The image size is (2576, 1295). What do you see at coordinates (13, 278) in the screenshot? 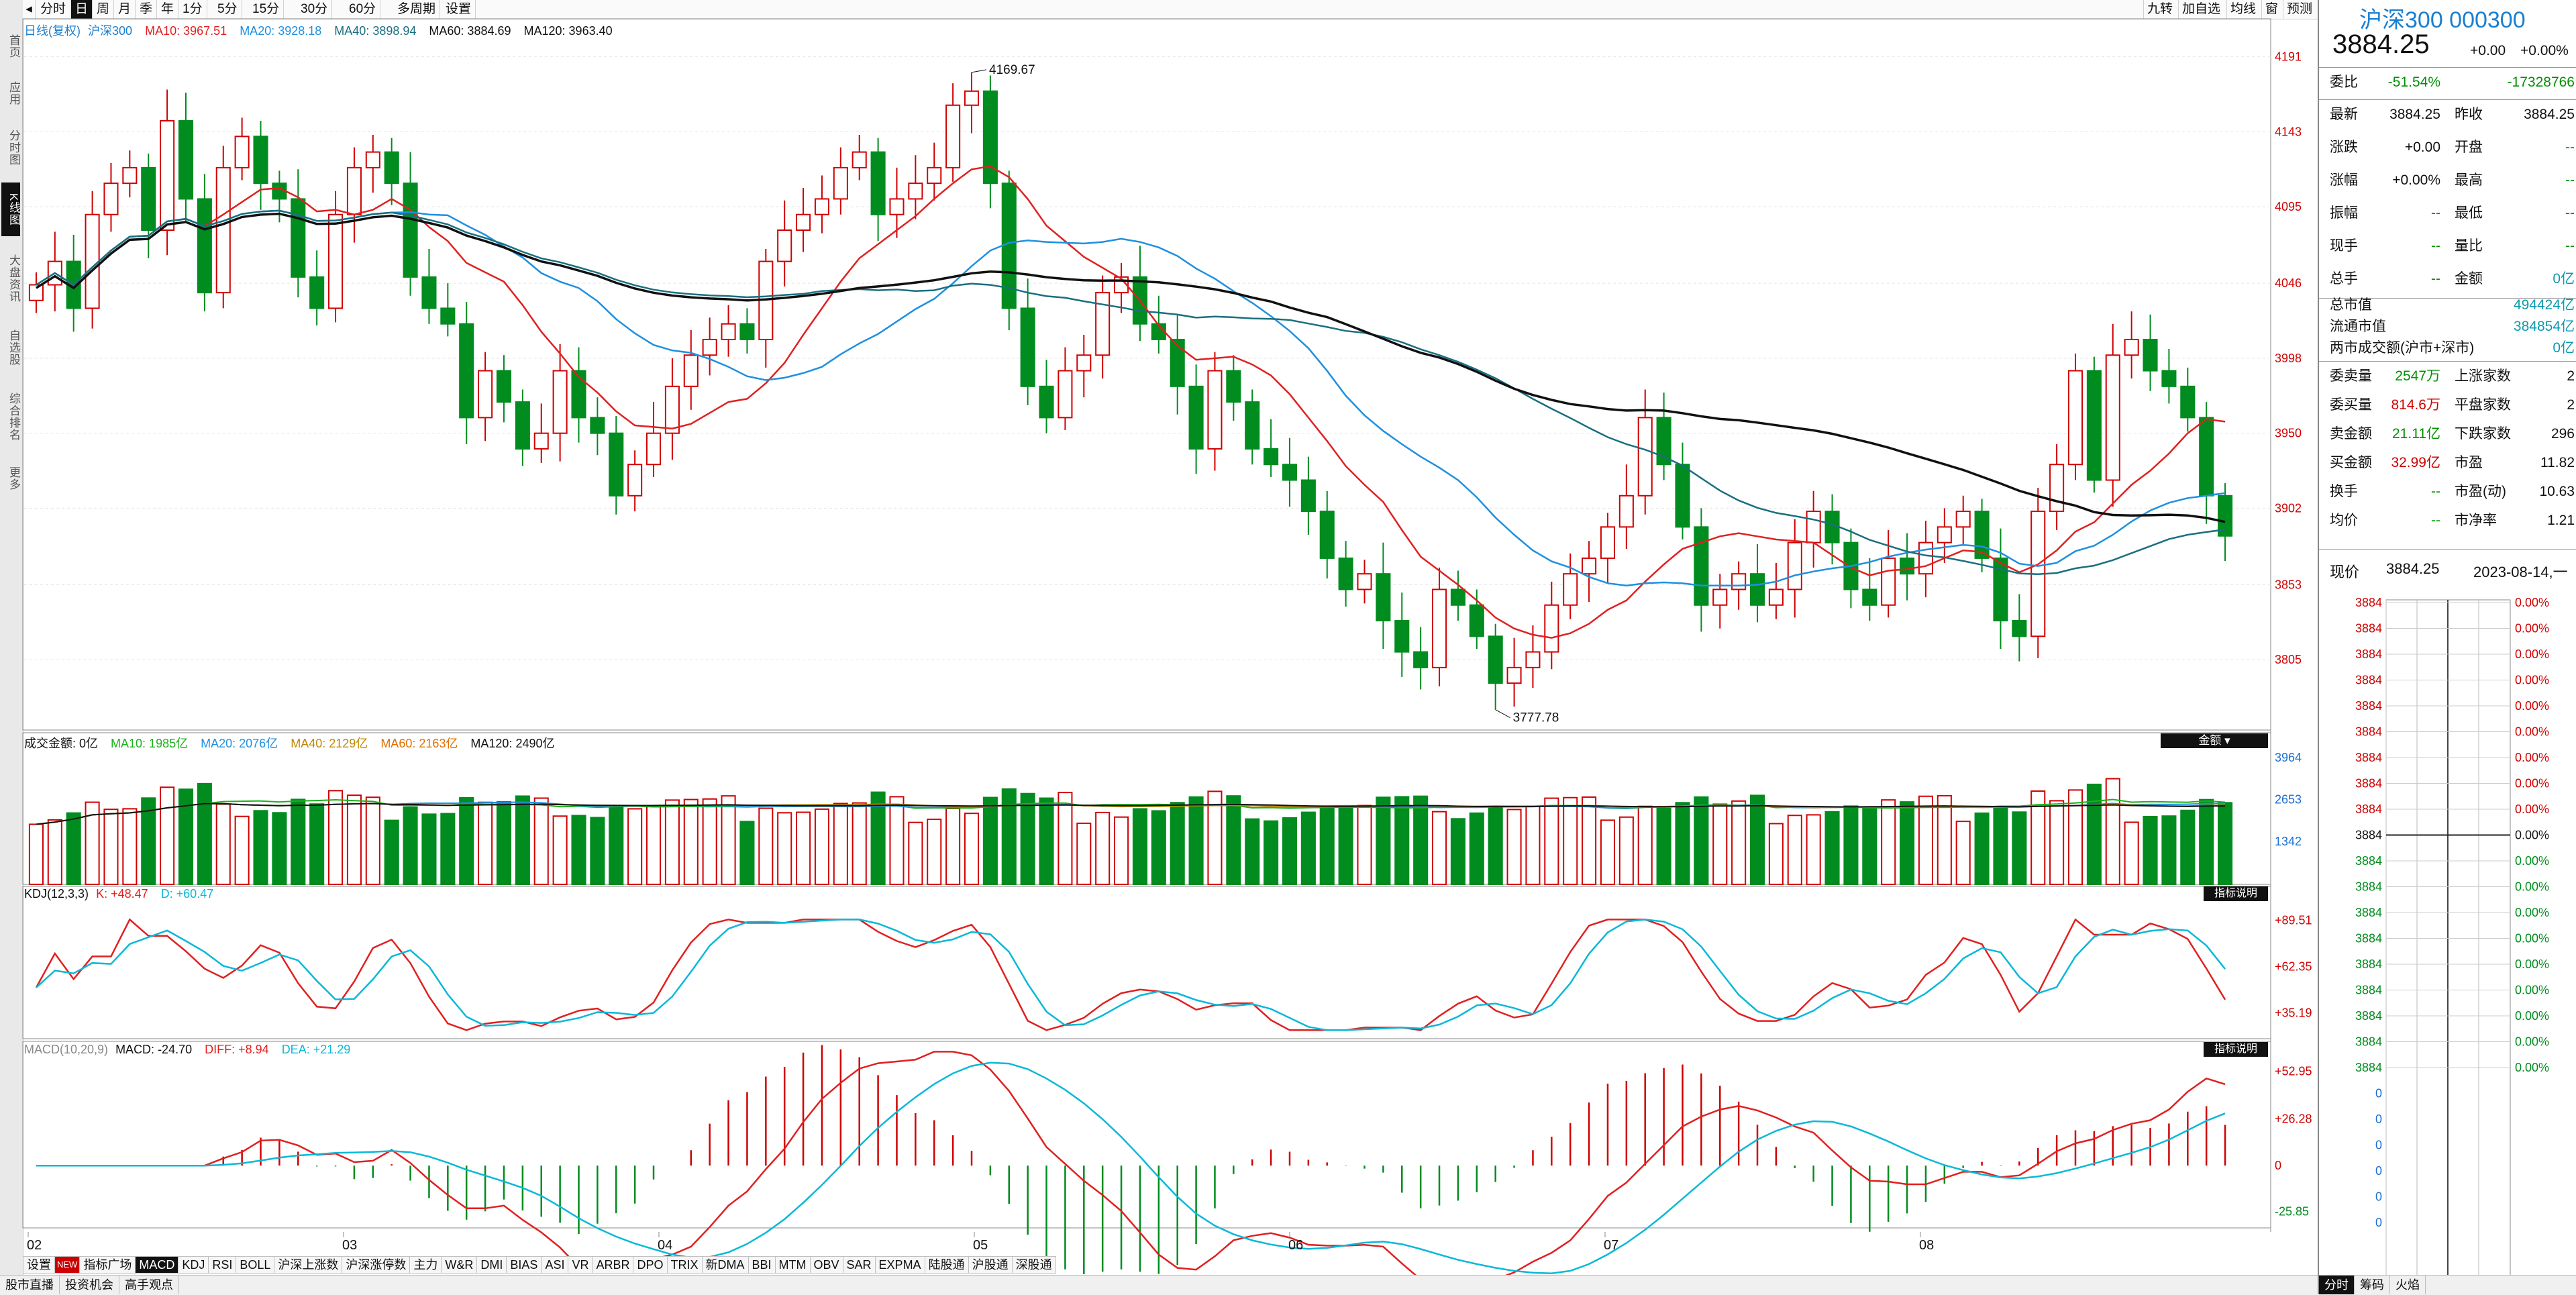
I see `rail-item-4: 大盘资讯` at bounding box center [13, 278].